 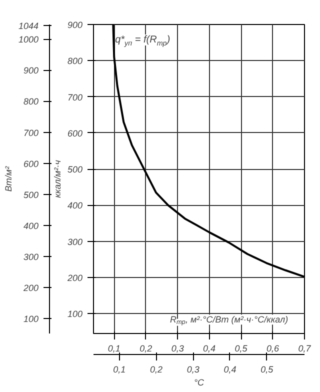 What do you see at coordinates (28, 39) in the screenshot?
I see `y2-tick-label: 1000` at bounding box center [28, 39].